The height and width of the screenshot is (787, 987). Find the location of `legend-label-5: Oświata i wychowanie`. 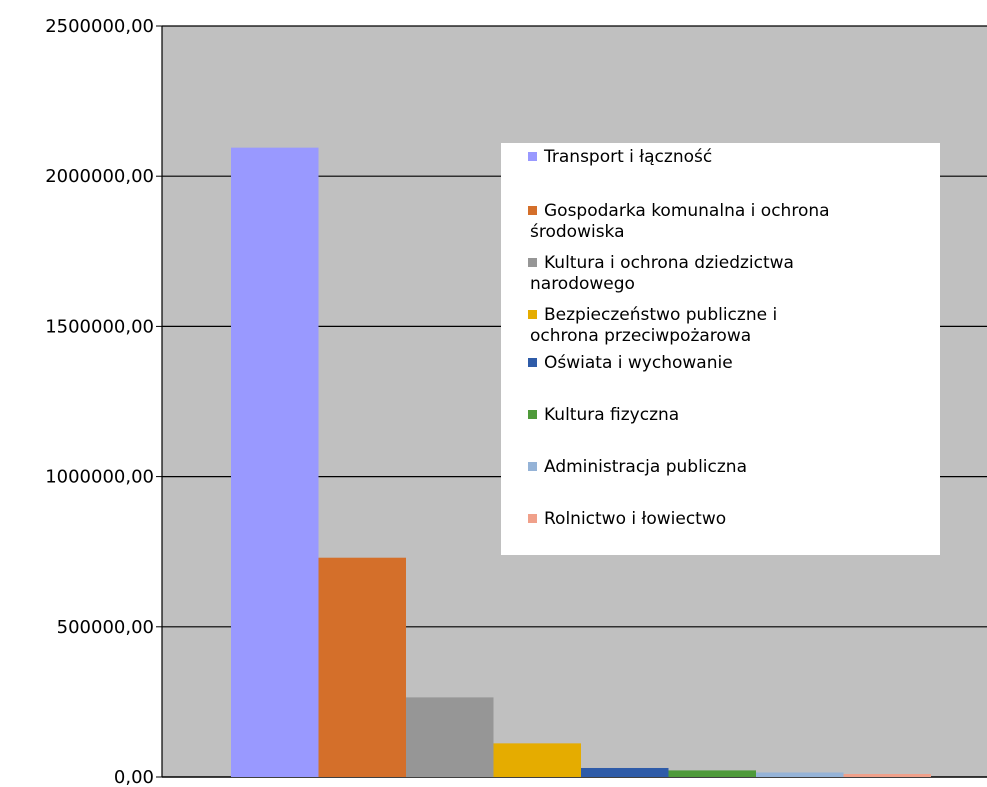

legend-label-5: Oświata i wychowanie is located at coordinates (638, 363).